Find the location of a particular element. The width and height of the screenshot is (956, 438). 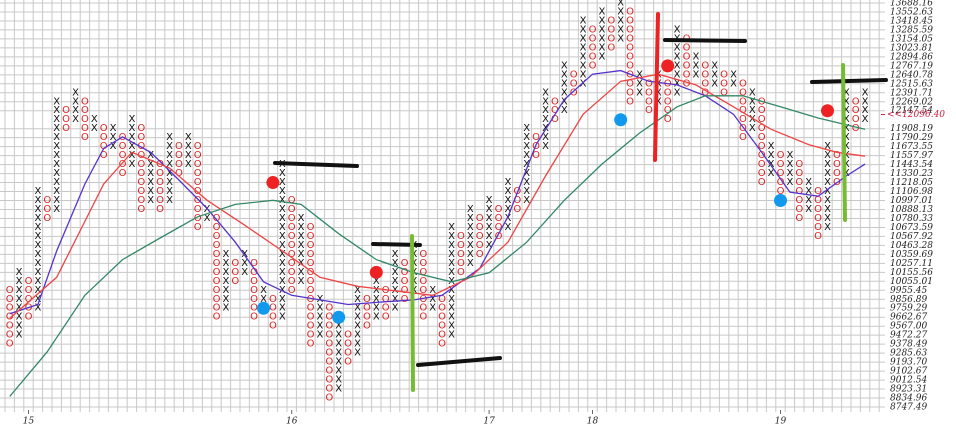

column: OOO is located at coordinates (536, 146).